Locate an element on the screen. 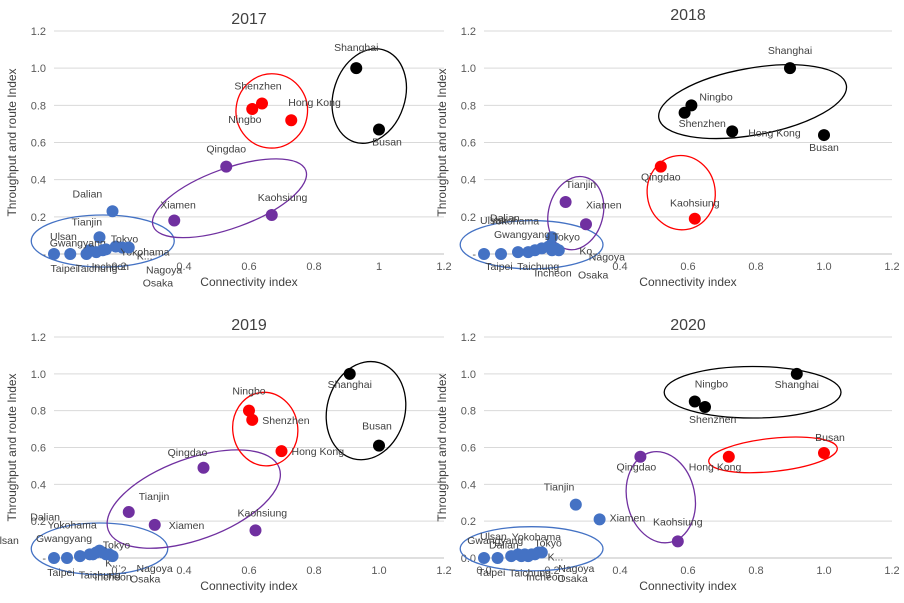 The height and width of the screenshot is (603, 904). cluster-ellipse-blue is located at coordinates (99, 549).